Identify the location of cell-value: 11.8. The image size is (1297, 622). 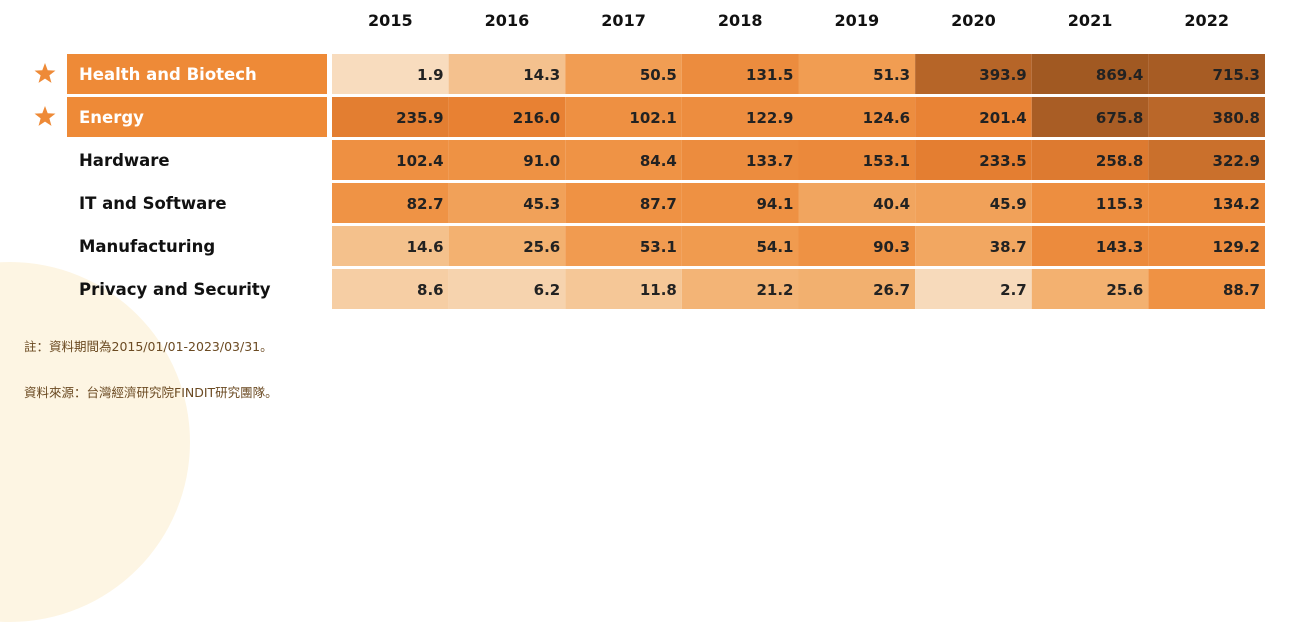
(658, 290).